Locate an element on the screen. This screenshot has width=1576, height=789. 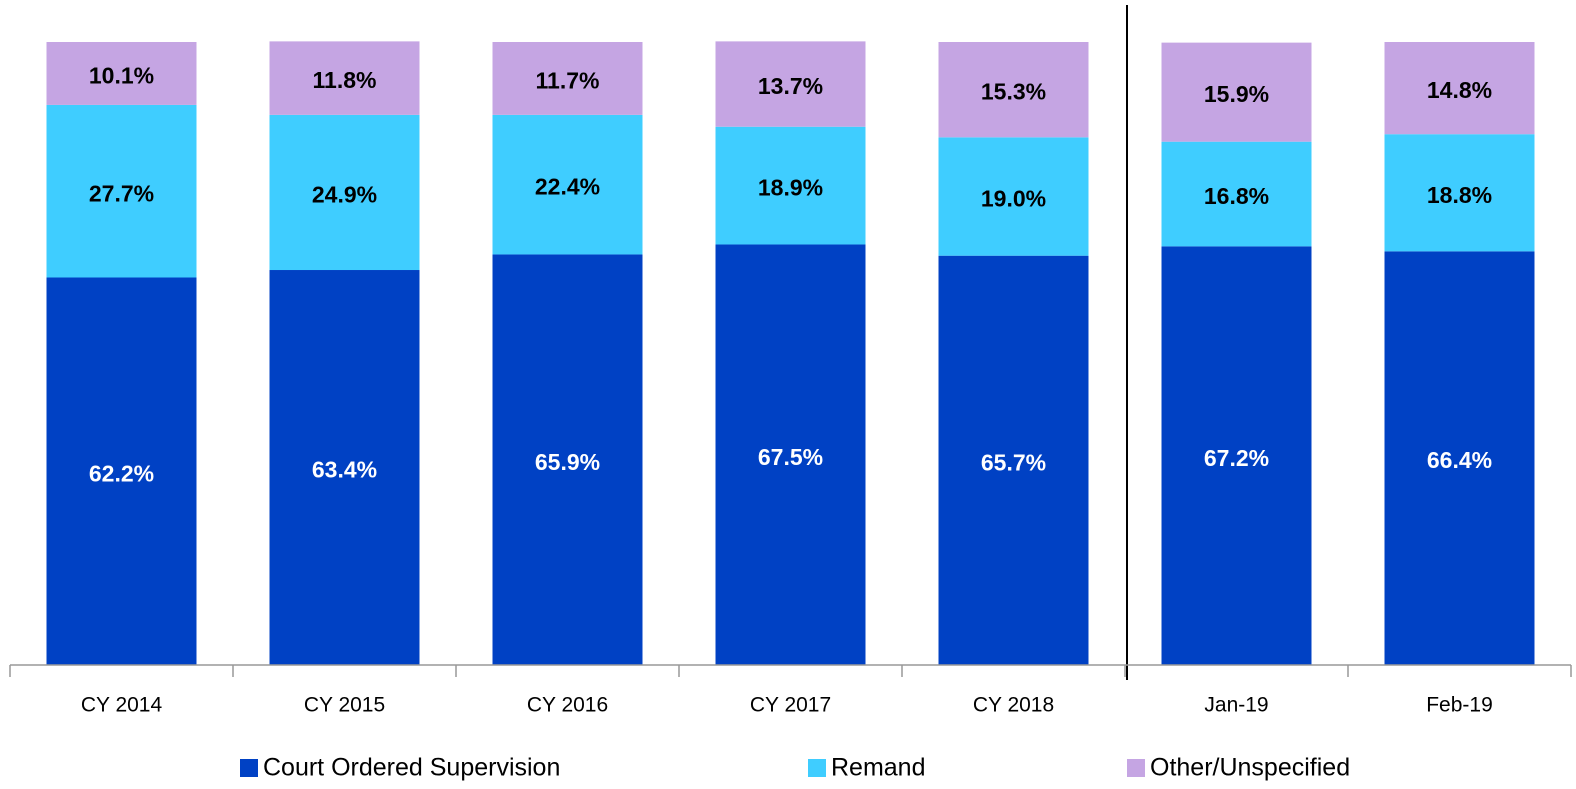
value-label: 10.1% is located at coordinates (121, 76).